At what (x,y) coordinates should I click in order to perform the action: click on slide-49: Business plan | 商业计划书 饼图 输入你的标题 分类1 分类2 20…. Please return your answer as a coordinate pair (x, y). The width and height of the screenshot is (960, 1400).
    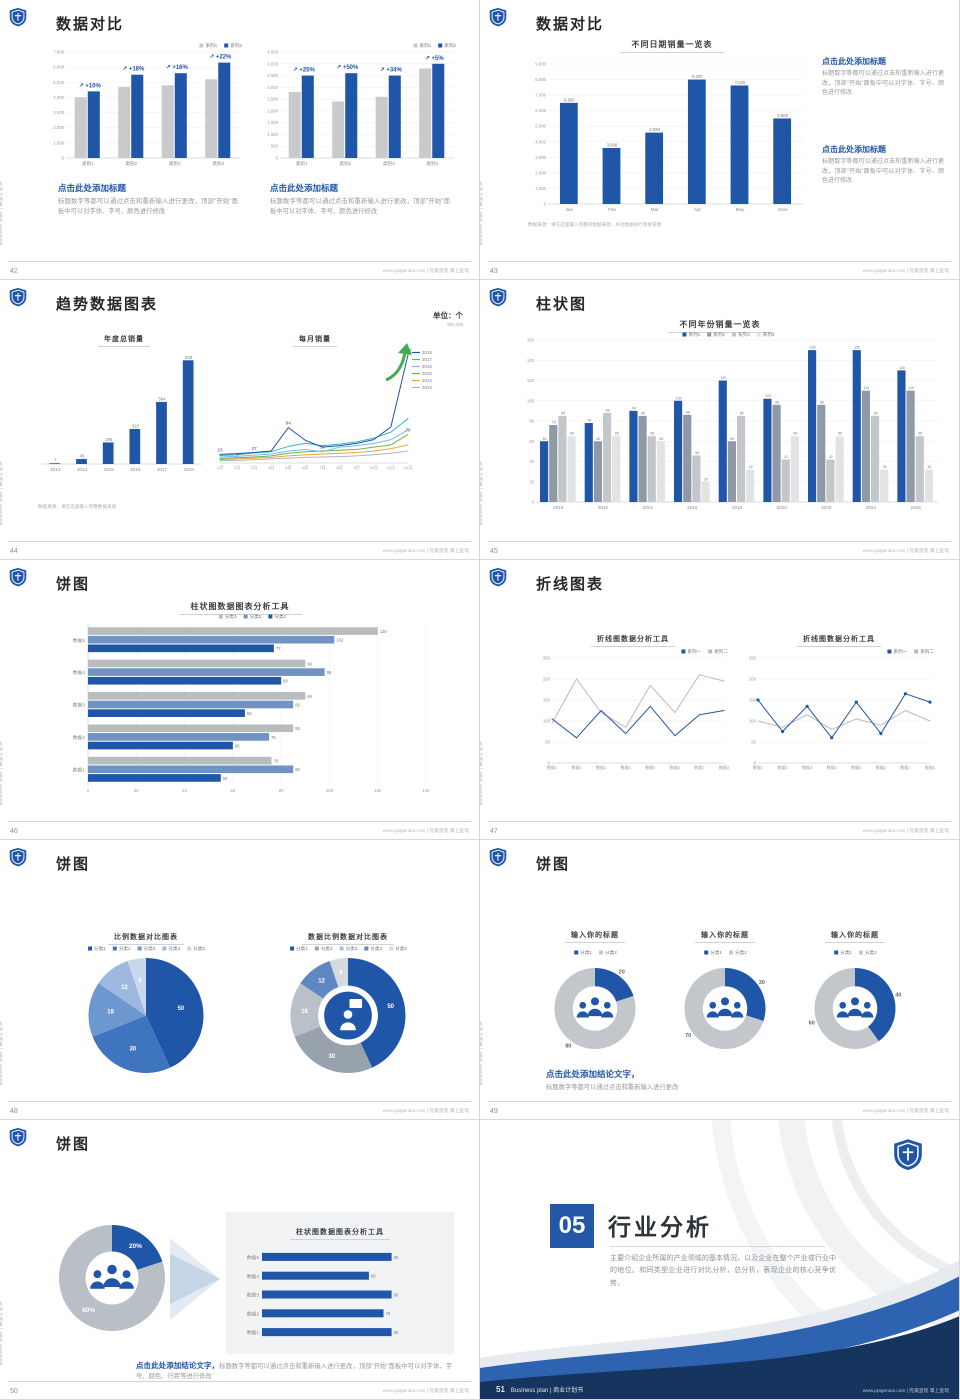
    Looking at the image, I should click on (720, 980).